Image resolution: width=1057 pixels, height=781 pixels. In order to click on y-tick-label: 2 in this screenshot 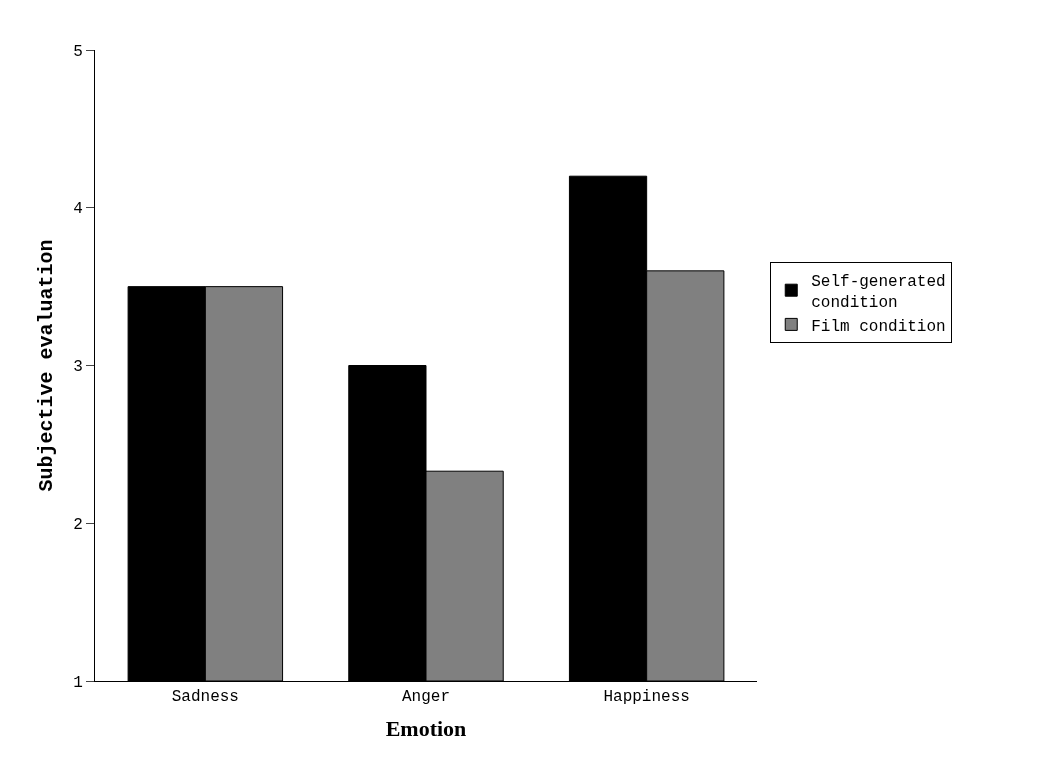, I will do `click(78, 524)`.